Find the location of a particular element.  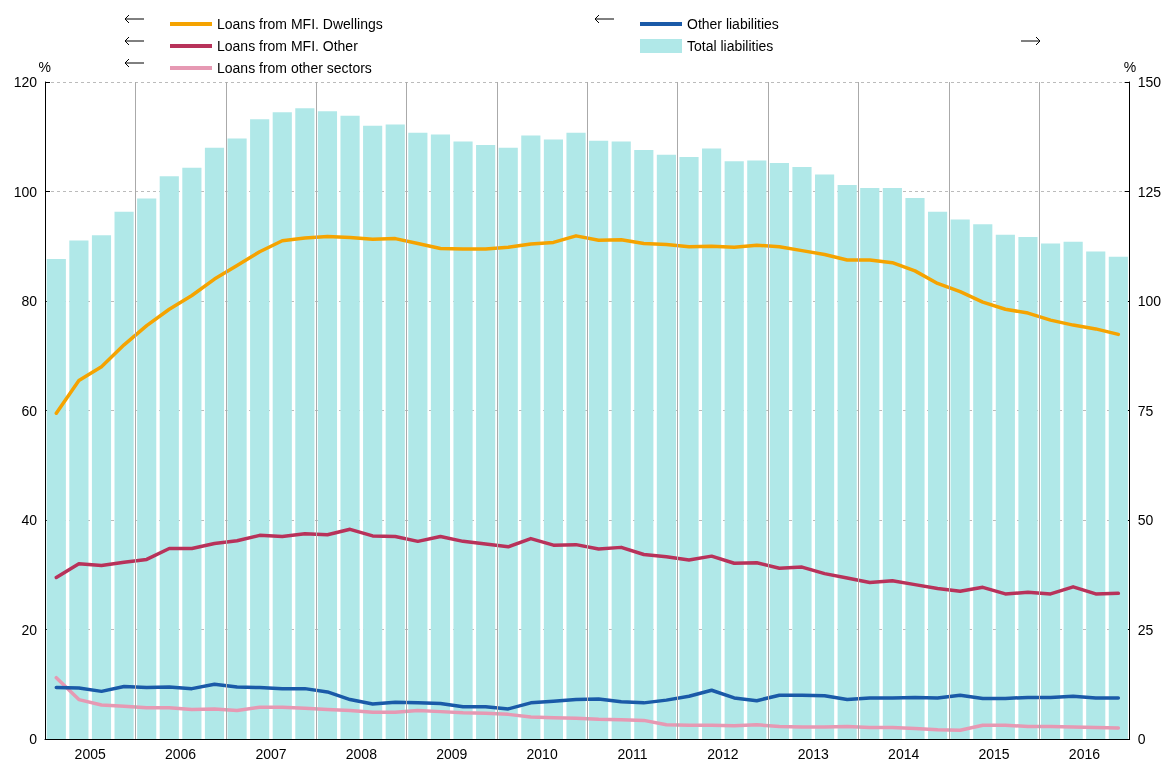

x-tick-label: 2007 is located at coordinates (271, 753).